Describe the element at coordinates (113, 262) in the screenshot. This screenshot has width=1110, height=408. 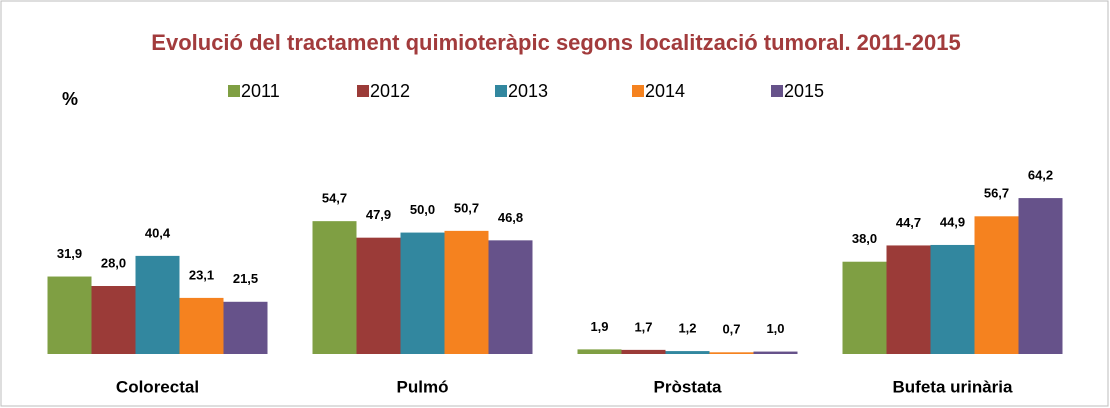
I see `value-label: 28,0` at that location.